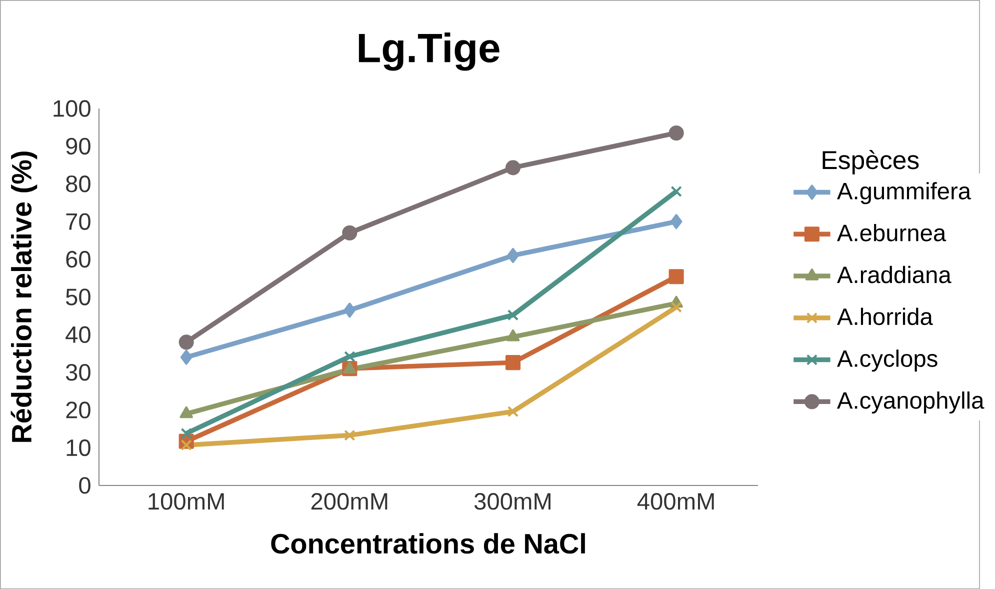 The width and height of the screenshot is (995, 589). I want to click on legend-title: Espèces, so click(870, 162).